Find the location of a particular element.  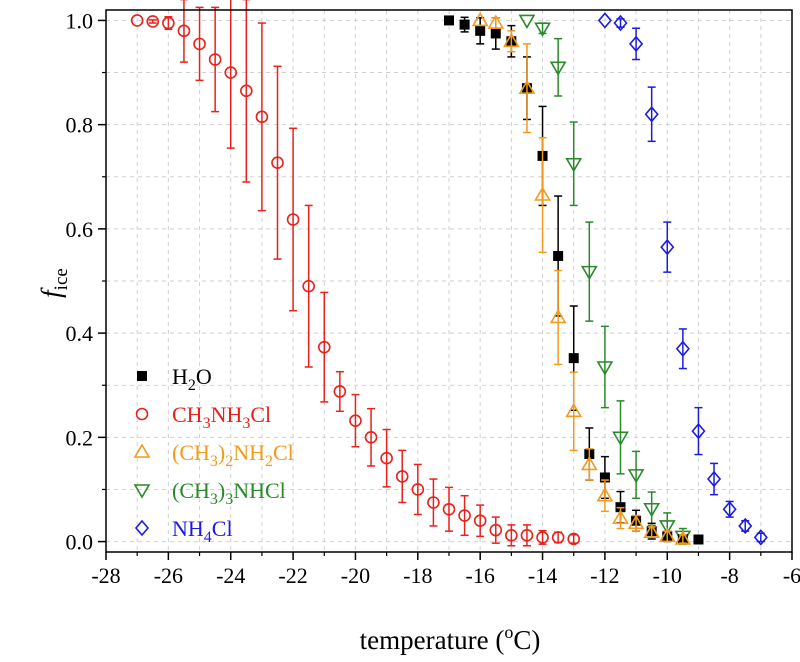

legend-subscript: 4 is located at coordinates (208, 537).